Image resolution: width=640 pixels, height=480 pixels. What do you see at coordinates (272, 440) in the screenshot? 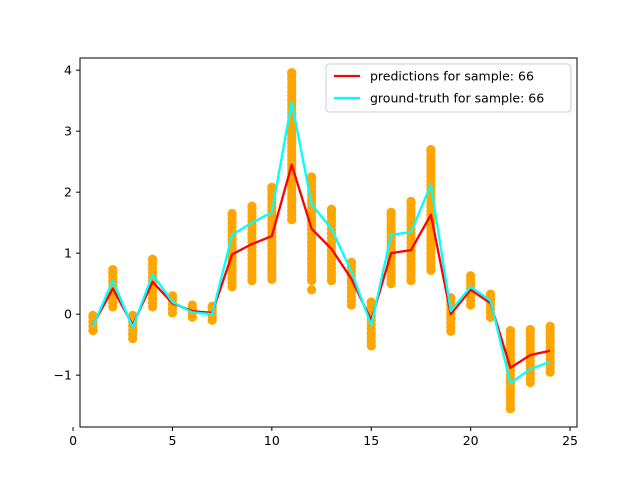
I see `x-tick-label: 10` at bounding box center [272, 440].